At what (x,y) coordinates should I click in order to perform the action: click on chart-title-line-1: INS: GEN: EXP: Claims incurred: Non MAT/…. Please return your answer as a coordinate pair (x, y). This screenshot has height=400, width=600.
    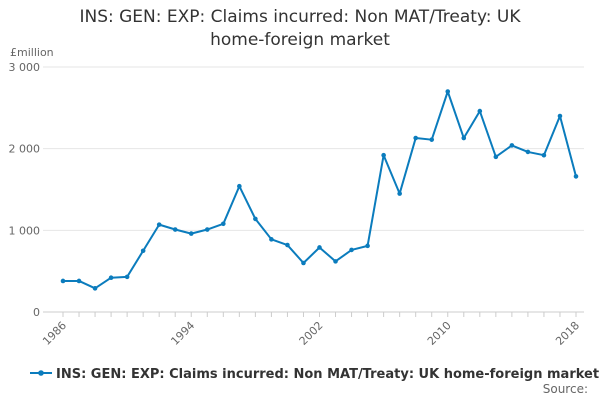
    Looking at the image, I should click on (300, 17).